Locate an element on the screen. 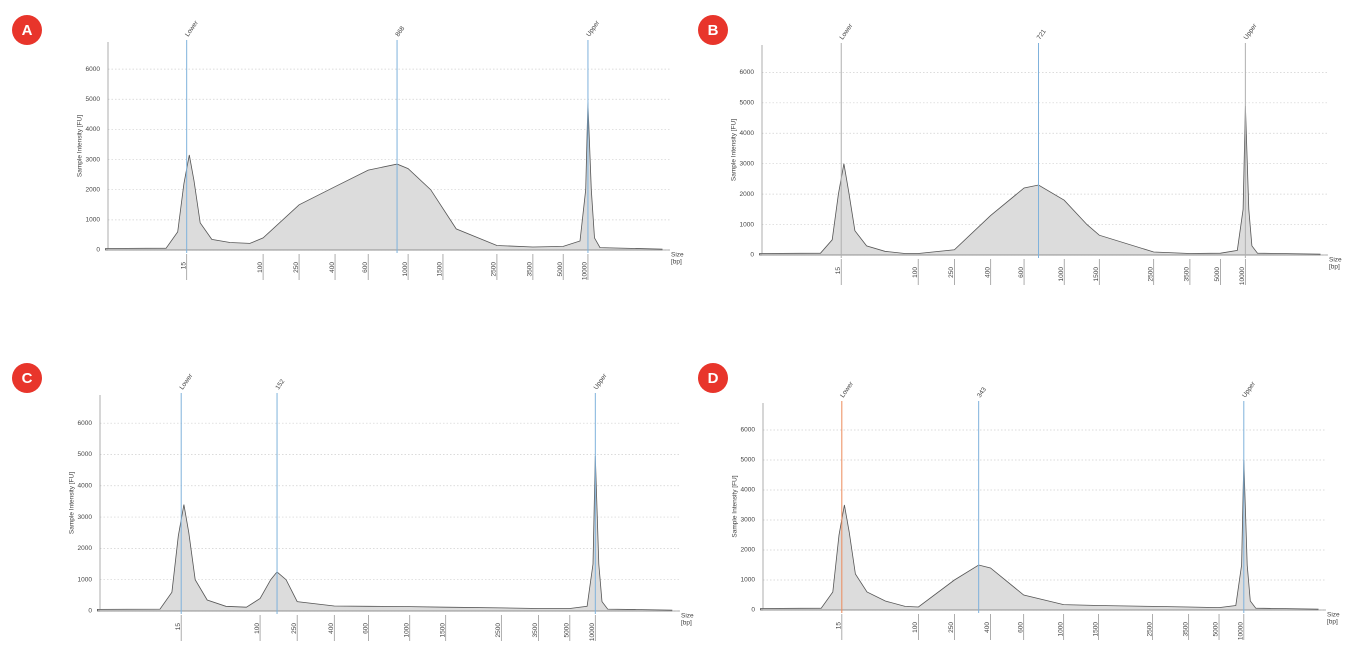 This screenshot has width=1349, height=657. peak-label: 343 is located at coordinates (982, 392).